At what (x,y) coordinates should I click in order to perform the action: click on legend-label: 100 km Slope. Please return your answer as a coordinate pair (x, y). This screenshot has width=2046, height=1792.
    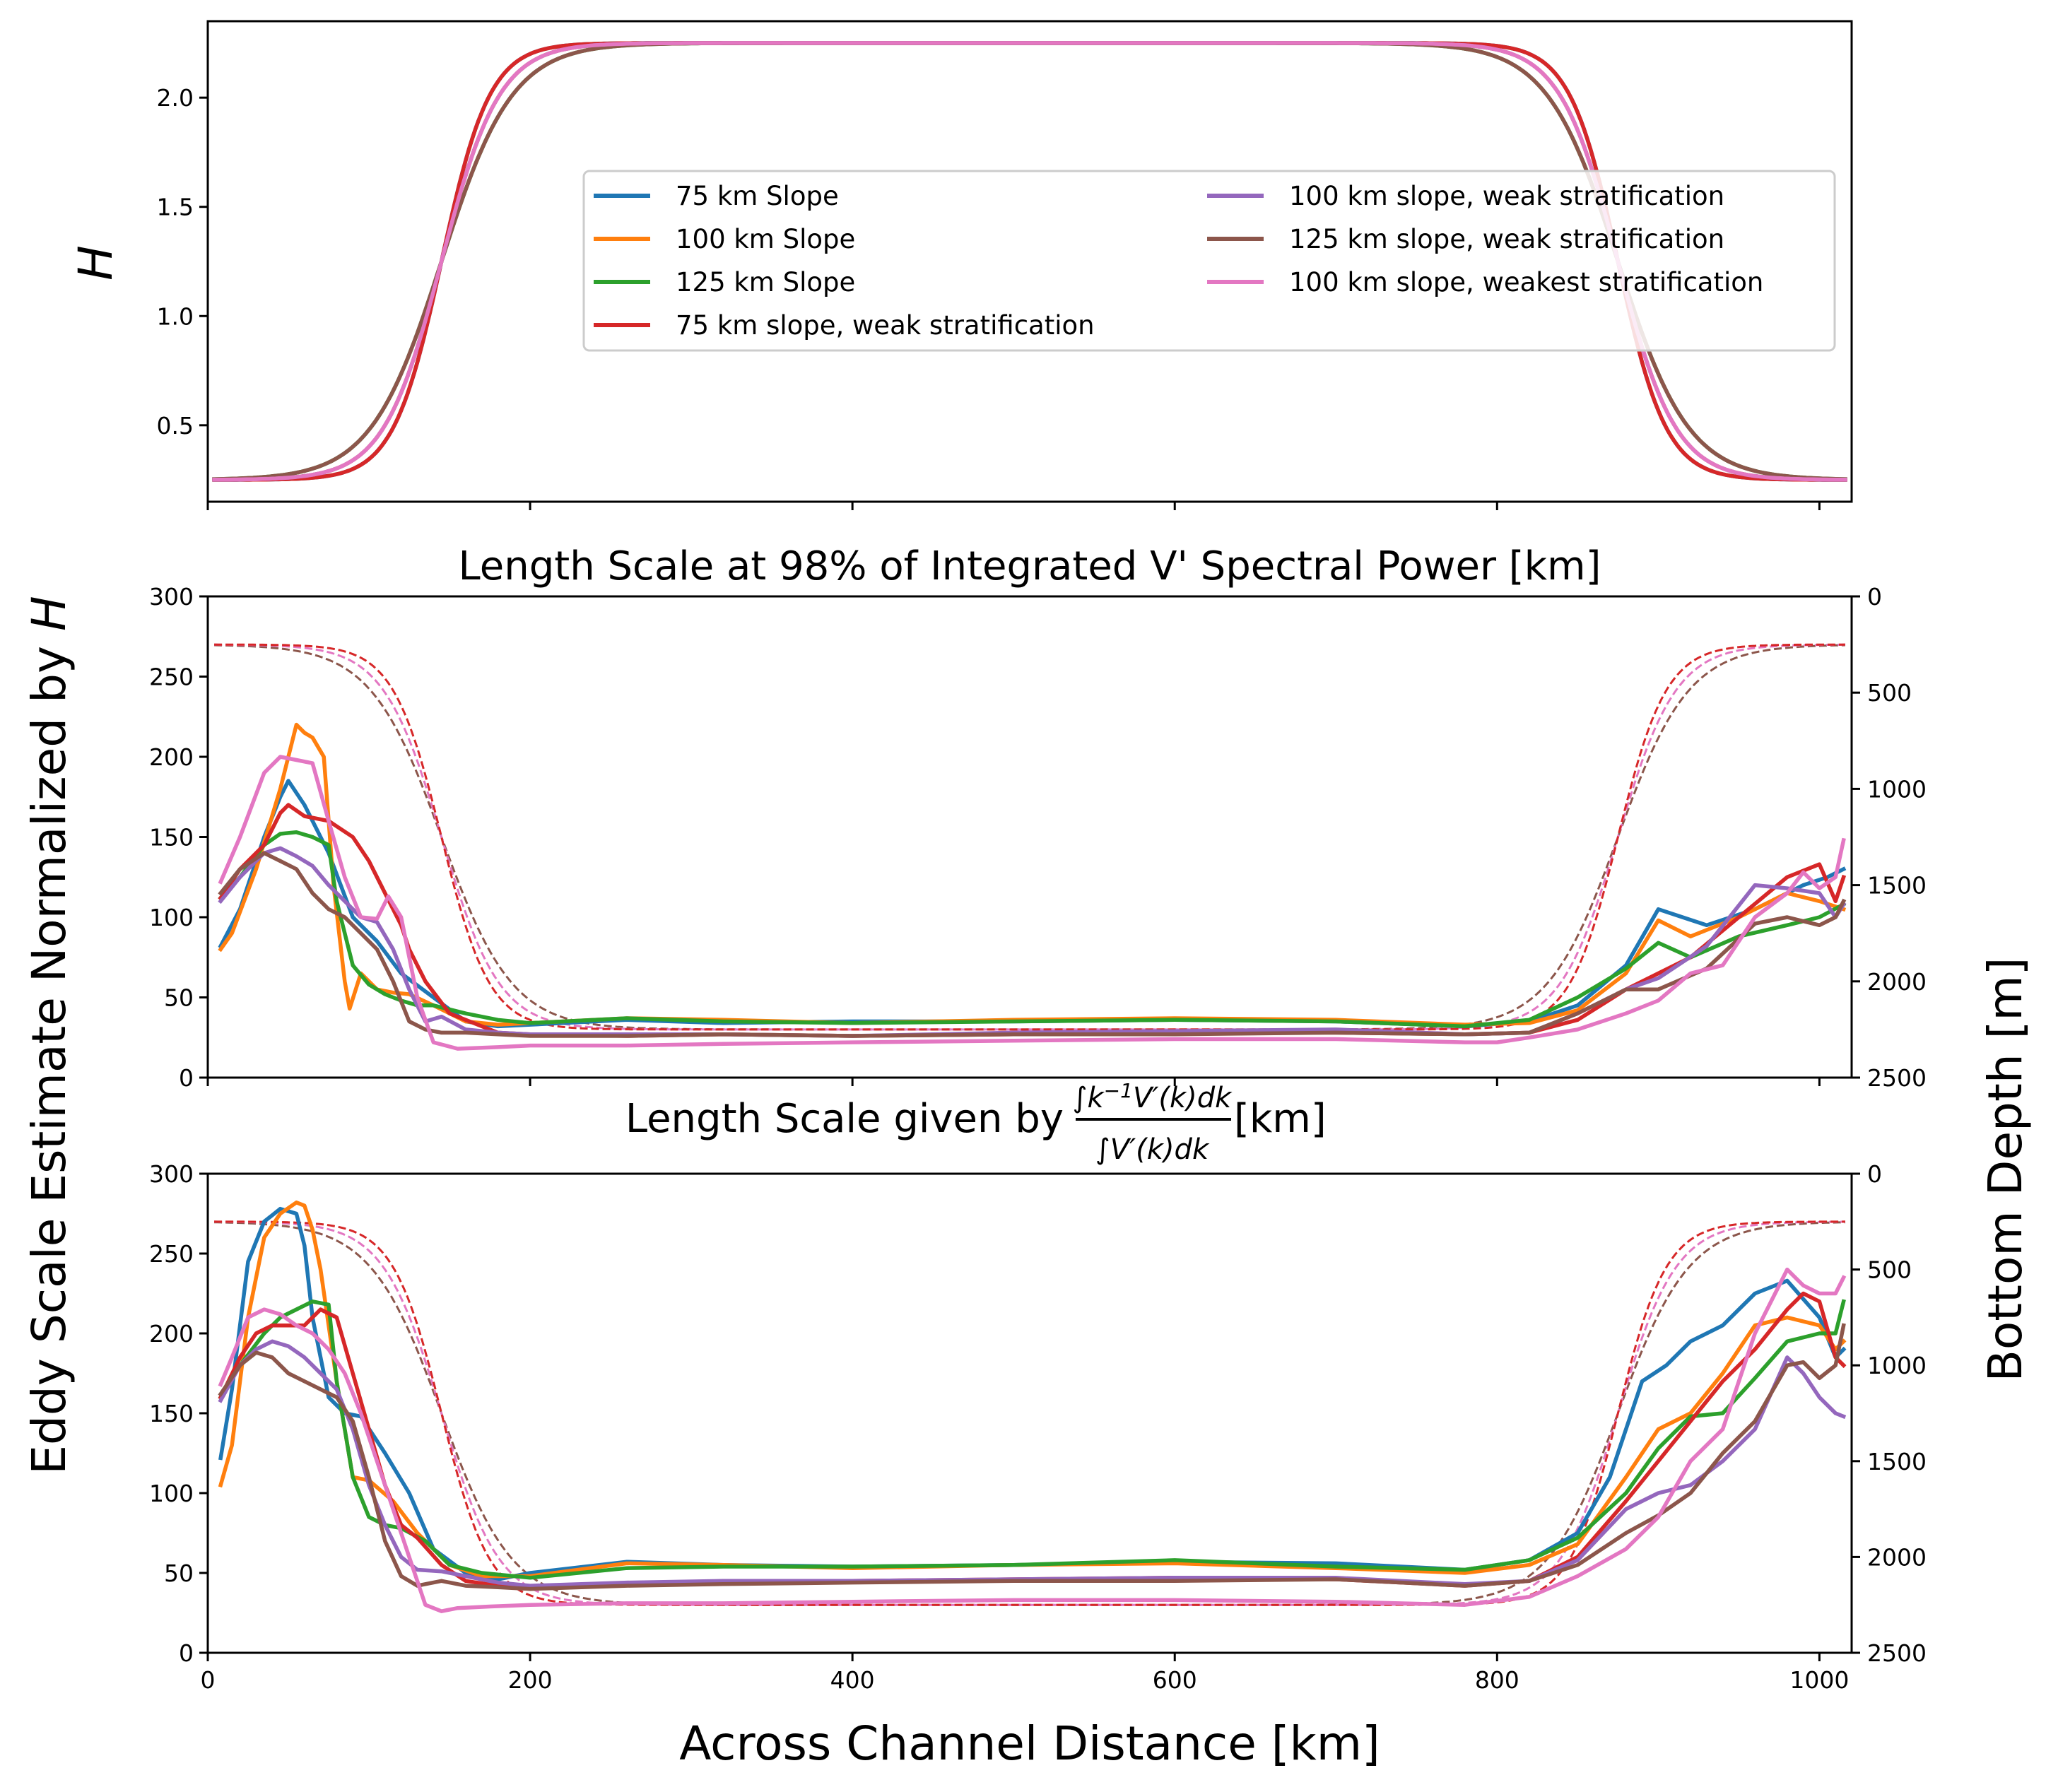
    Looking at the image, I should click on (766, 239).